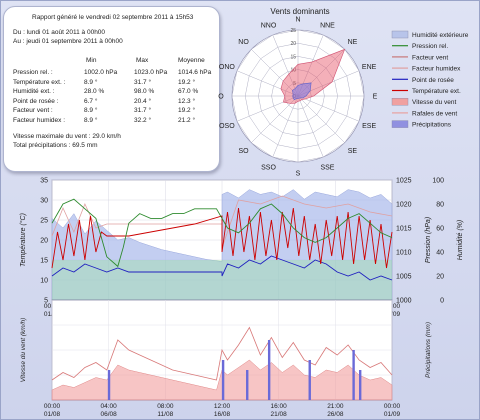 The image size is (480, 420). I want to click on report-row-label: Facteur humidex :, so click(39, 120).